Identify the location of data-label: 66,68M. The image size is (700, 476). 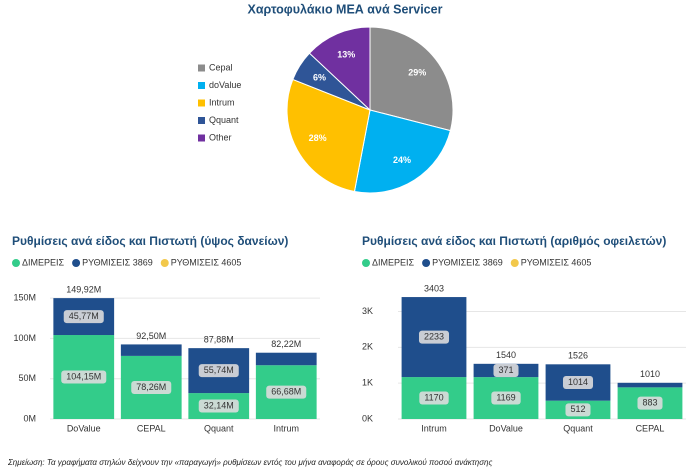
(286, 391).